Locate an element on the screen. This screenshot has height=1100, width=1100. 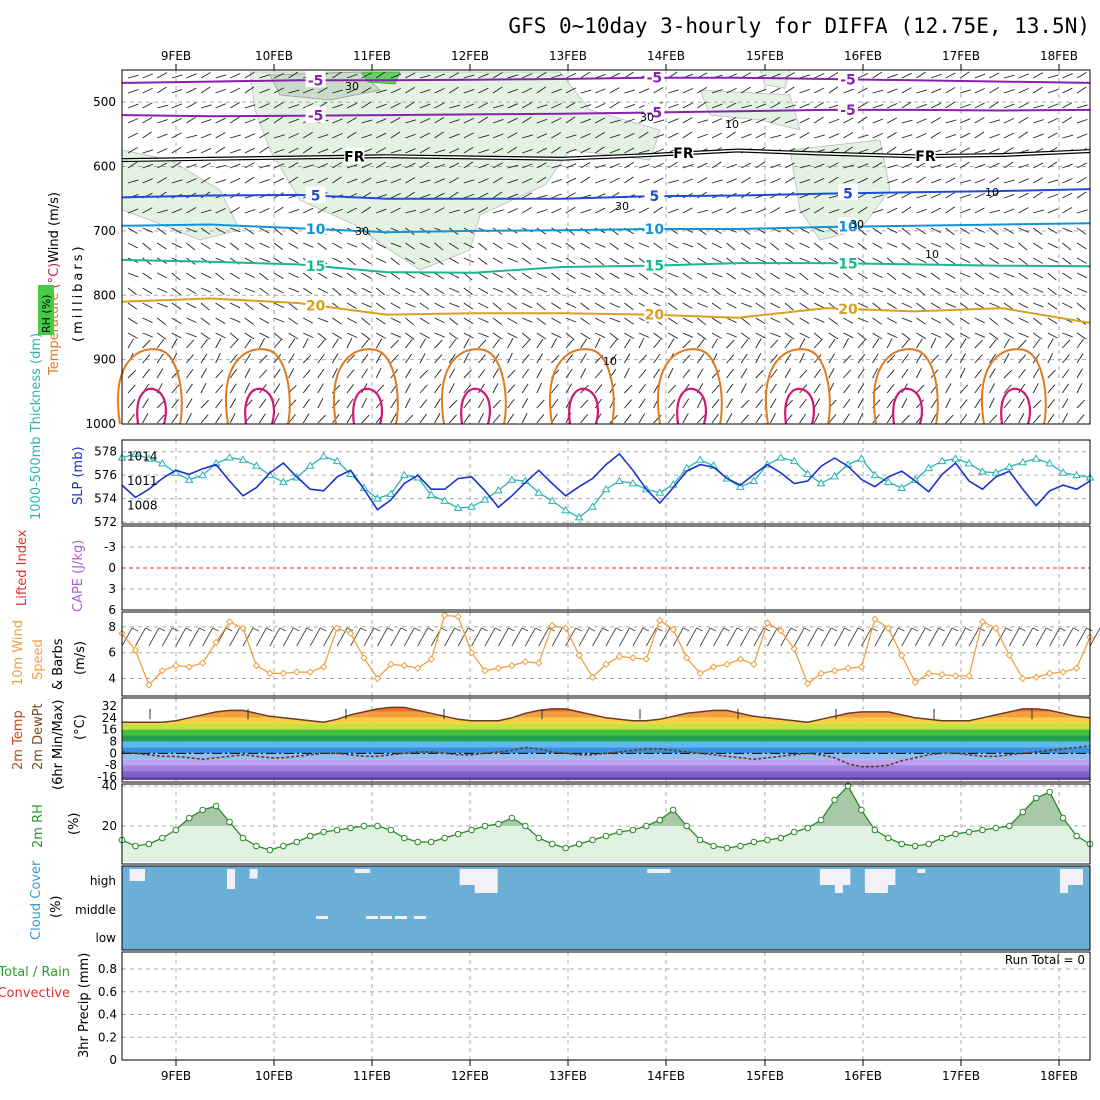
rh-contour-label: 30 is located at coordinates (622, 206).